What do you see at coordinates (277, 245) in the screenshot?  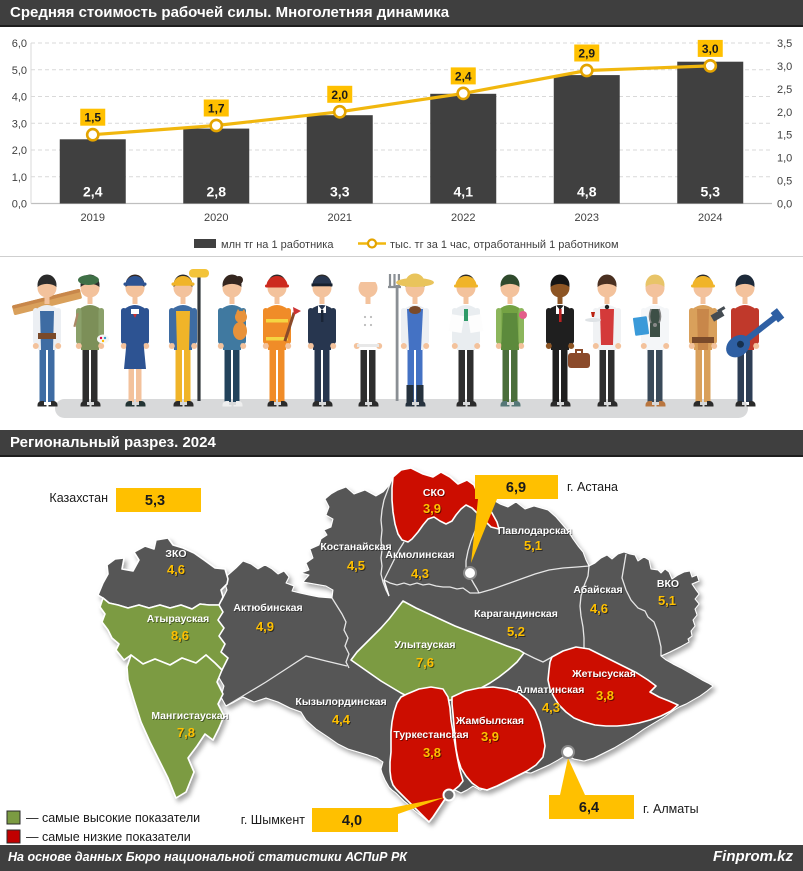 I see `svg-text: млн тг на 1 работника` at bounding box center [277, 245].